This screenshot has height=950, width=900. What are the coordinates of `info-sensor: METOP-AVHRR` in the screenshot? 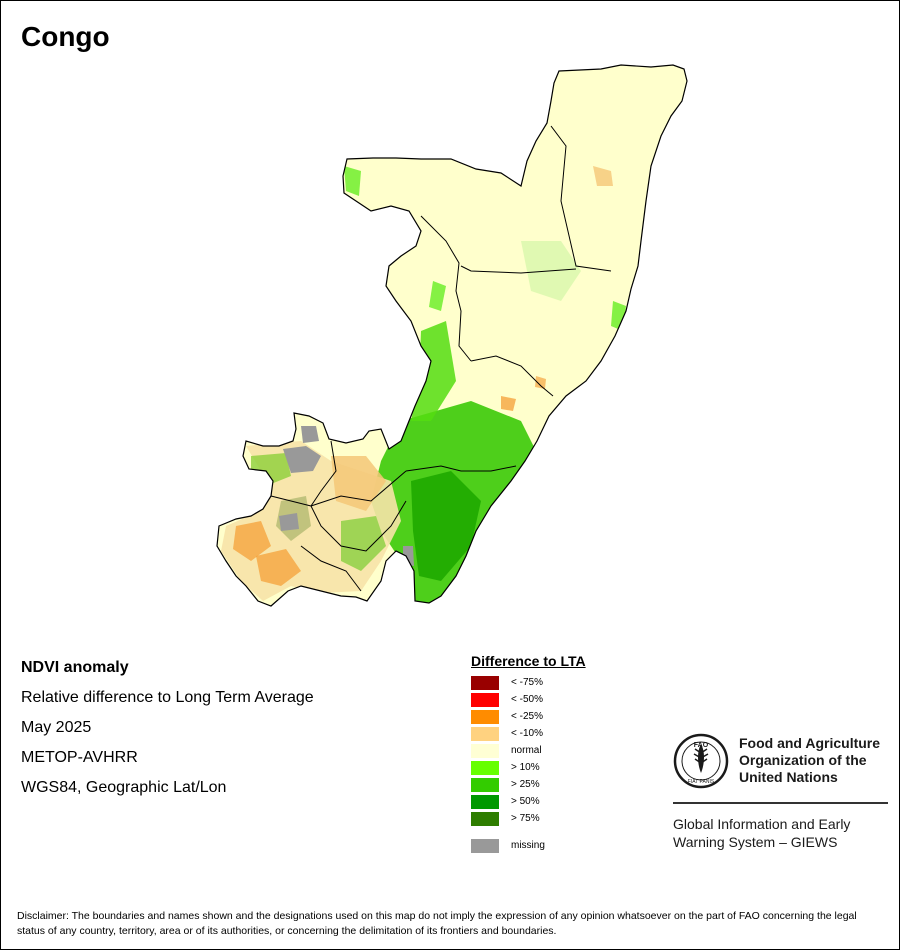 It's located at (79, 757).